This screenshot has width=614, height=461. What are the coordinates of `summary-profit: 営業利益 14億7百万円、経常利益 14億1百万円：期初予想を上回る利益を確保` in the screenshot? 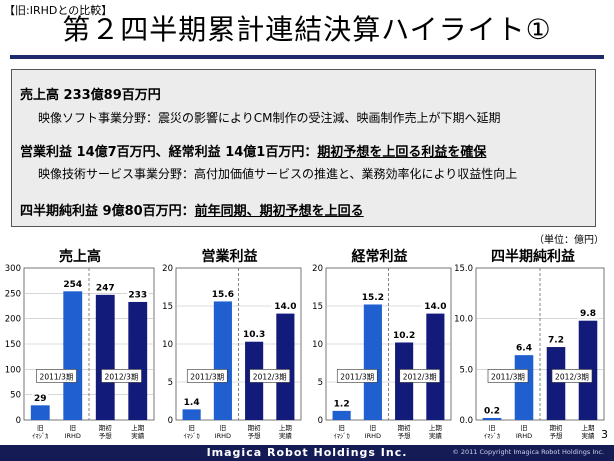 It's located at (253, 150).